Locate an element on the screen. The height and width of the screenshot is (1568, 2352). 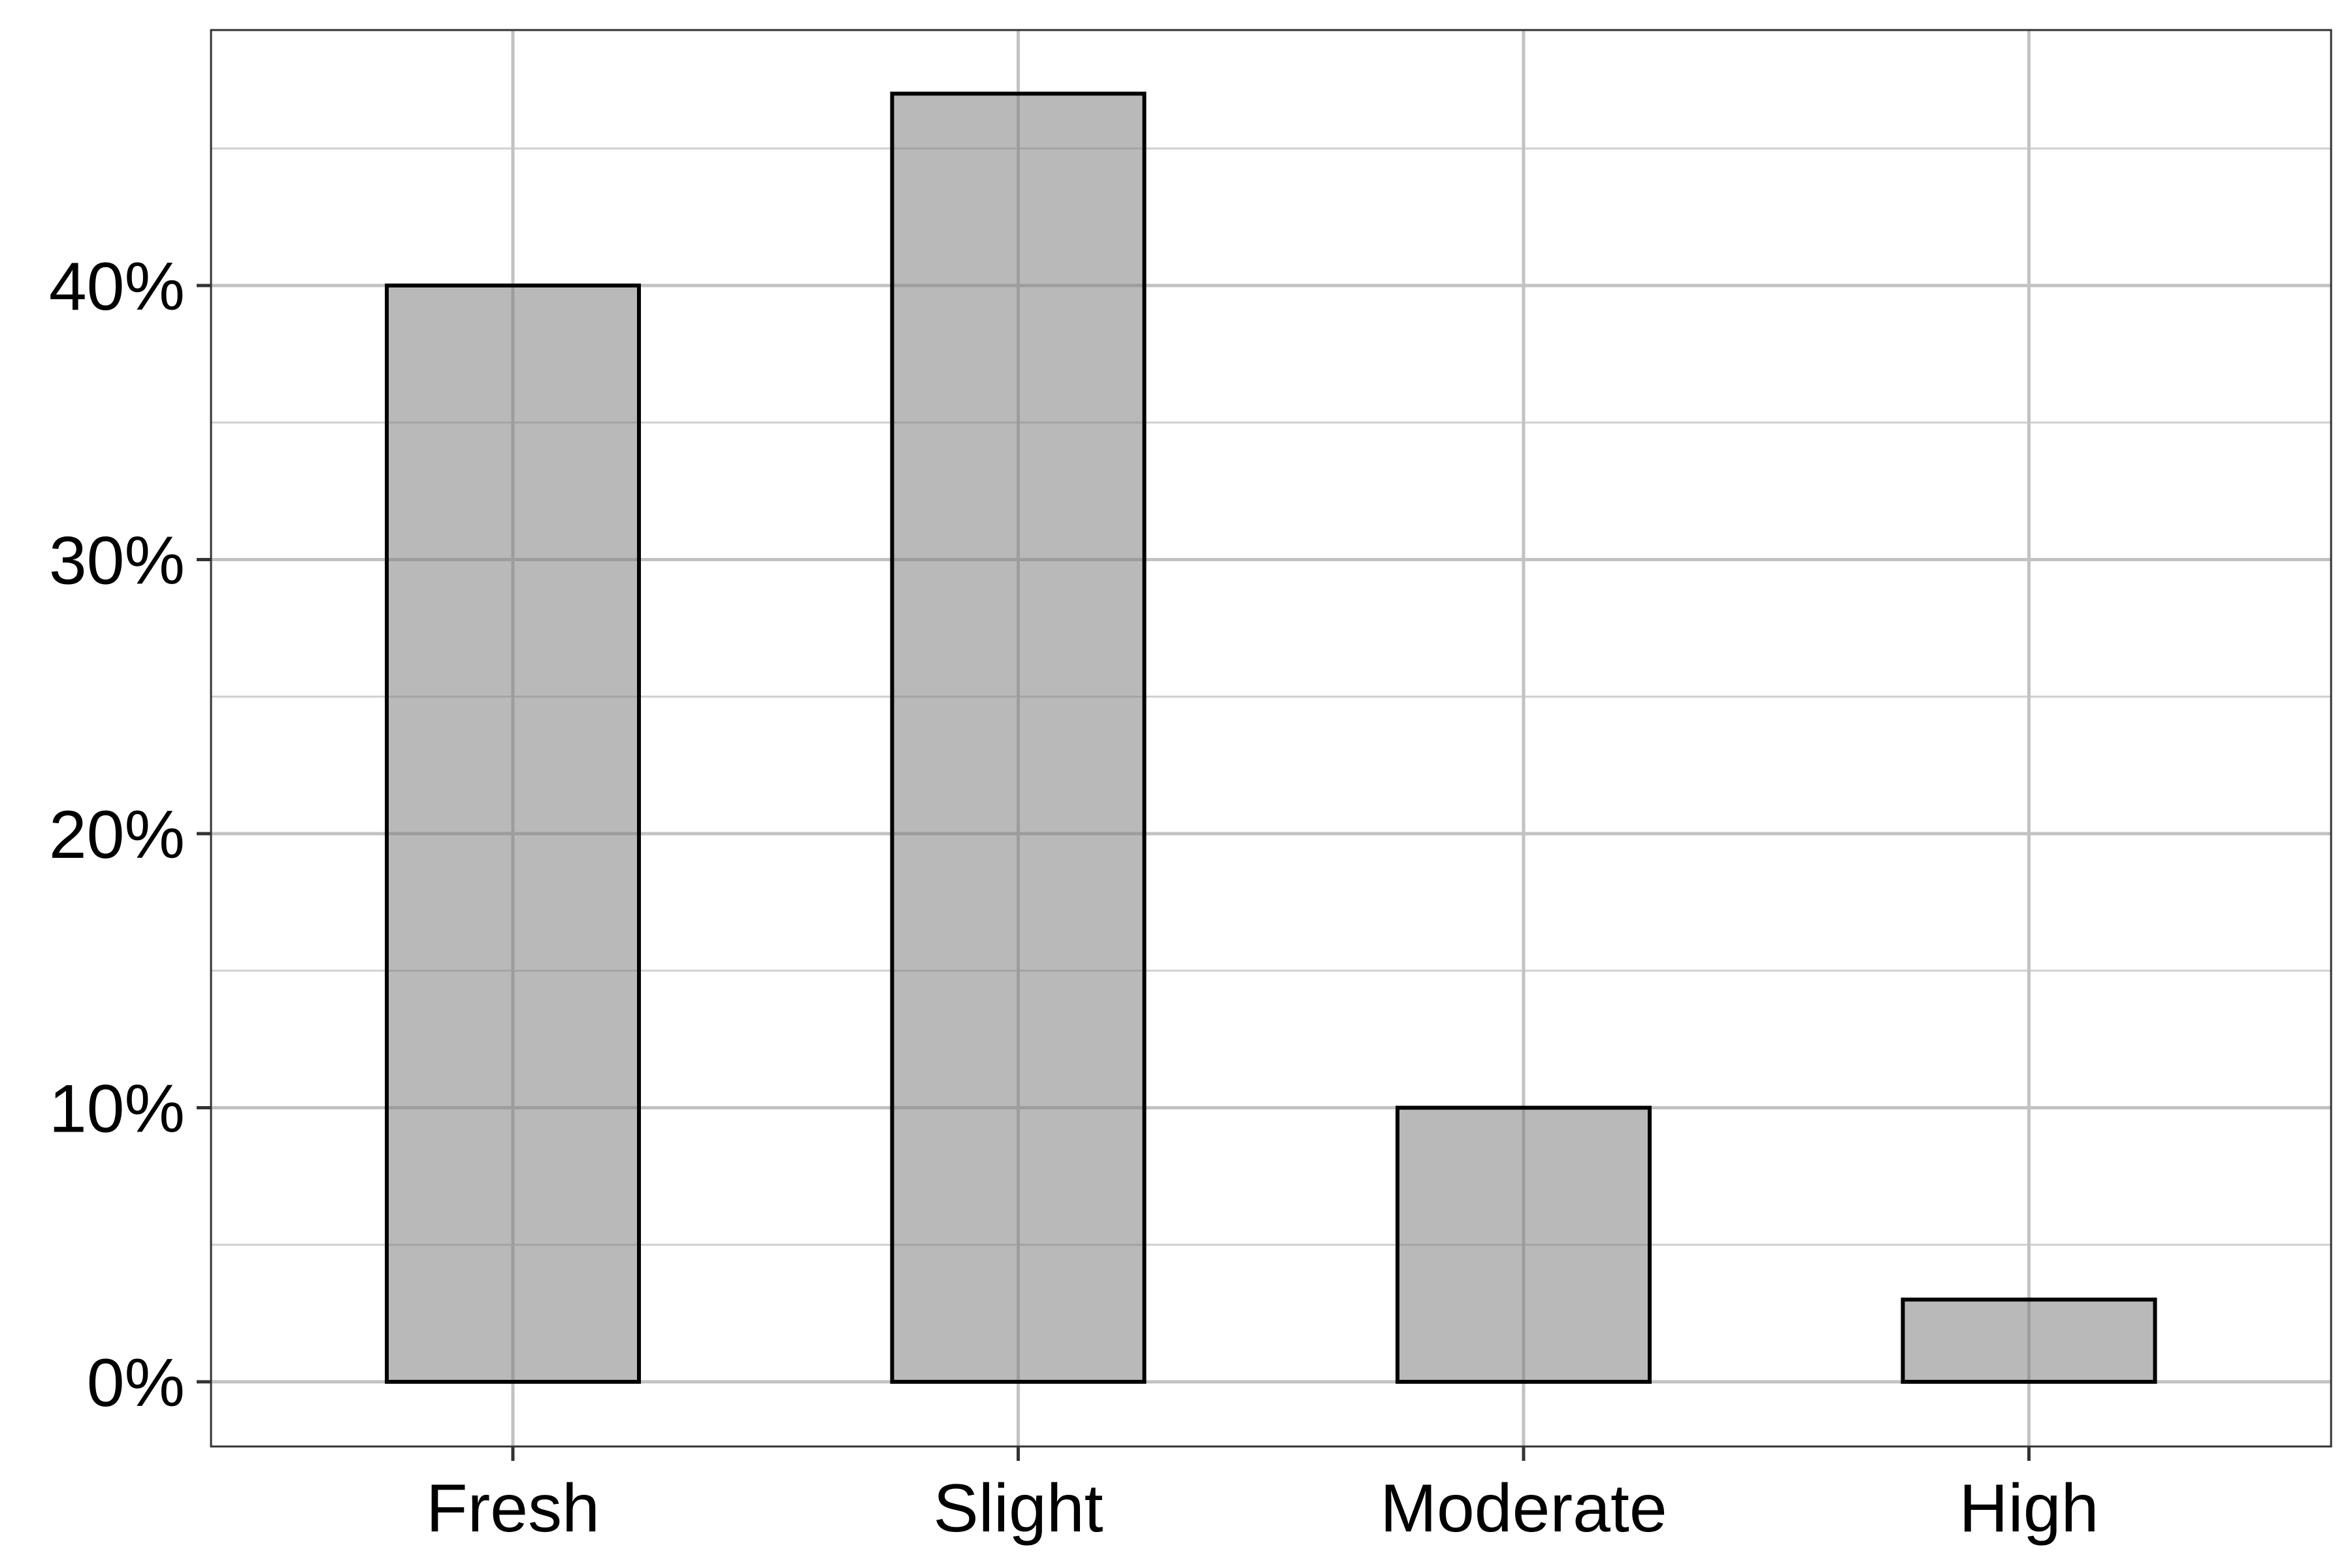
bar-slight is located at coordinates (1018, 737).